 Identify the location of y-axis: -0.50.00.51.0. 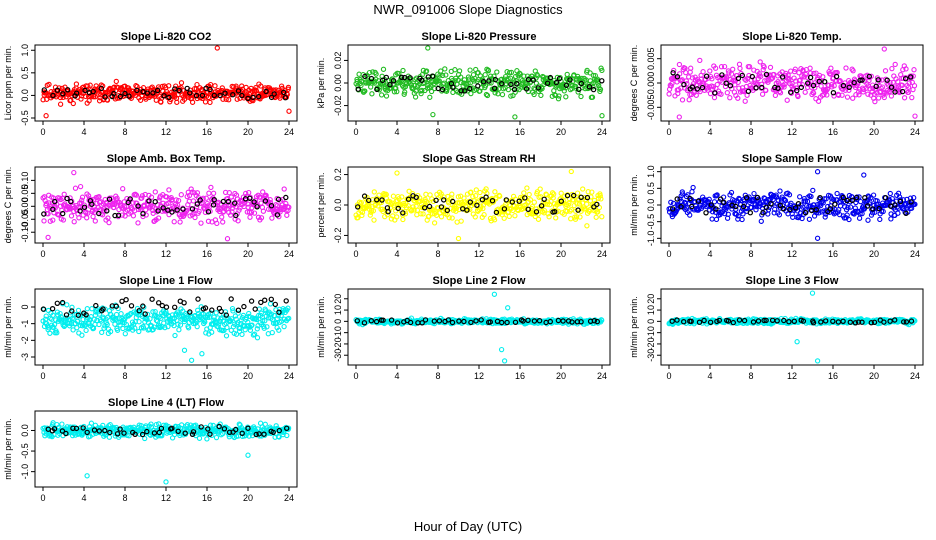
(27, 85).